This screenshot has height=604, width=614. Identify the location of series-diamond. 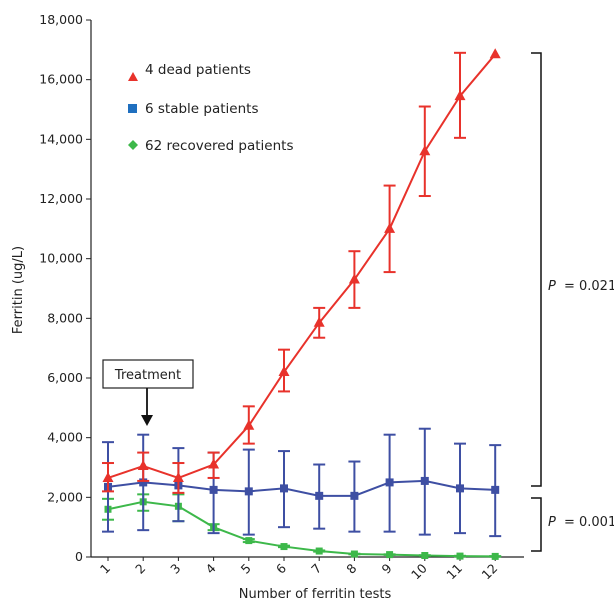
(302, 526).